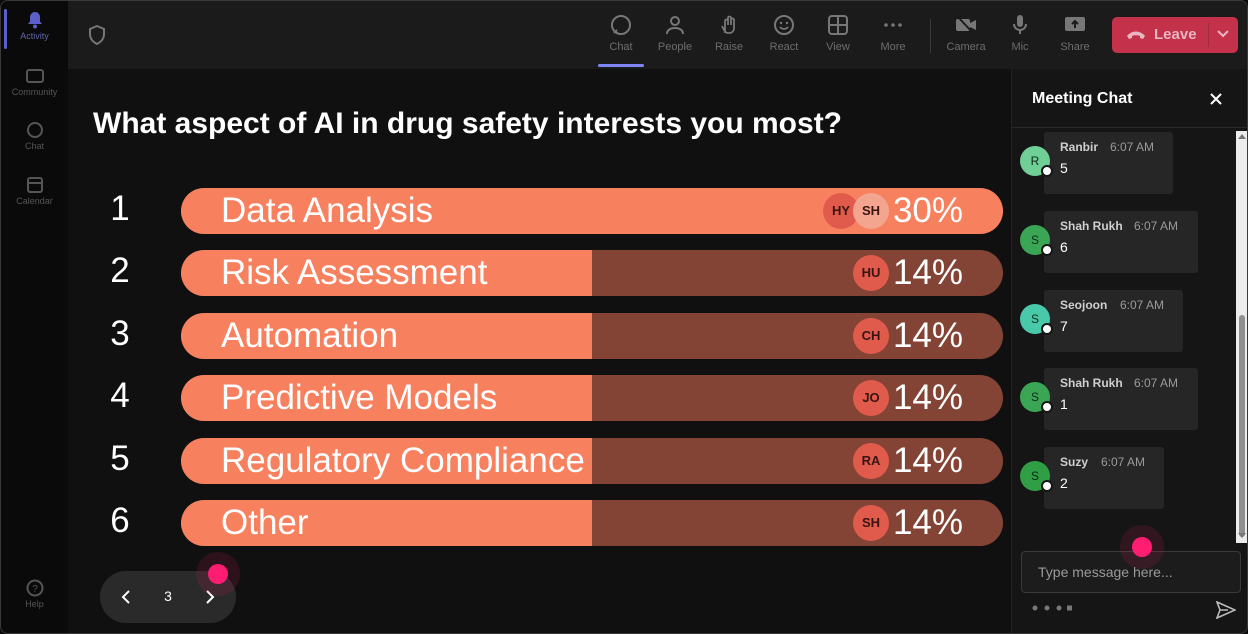 The width and height of the screenshot is (1248, 634). Describe the element at coordinates (784, 36) in the screenshot. I see `toolbar-react-button: React` at that location.